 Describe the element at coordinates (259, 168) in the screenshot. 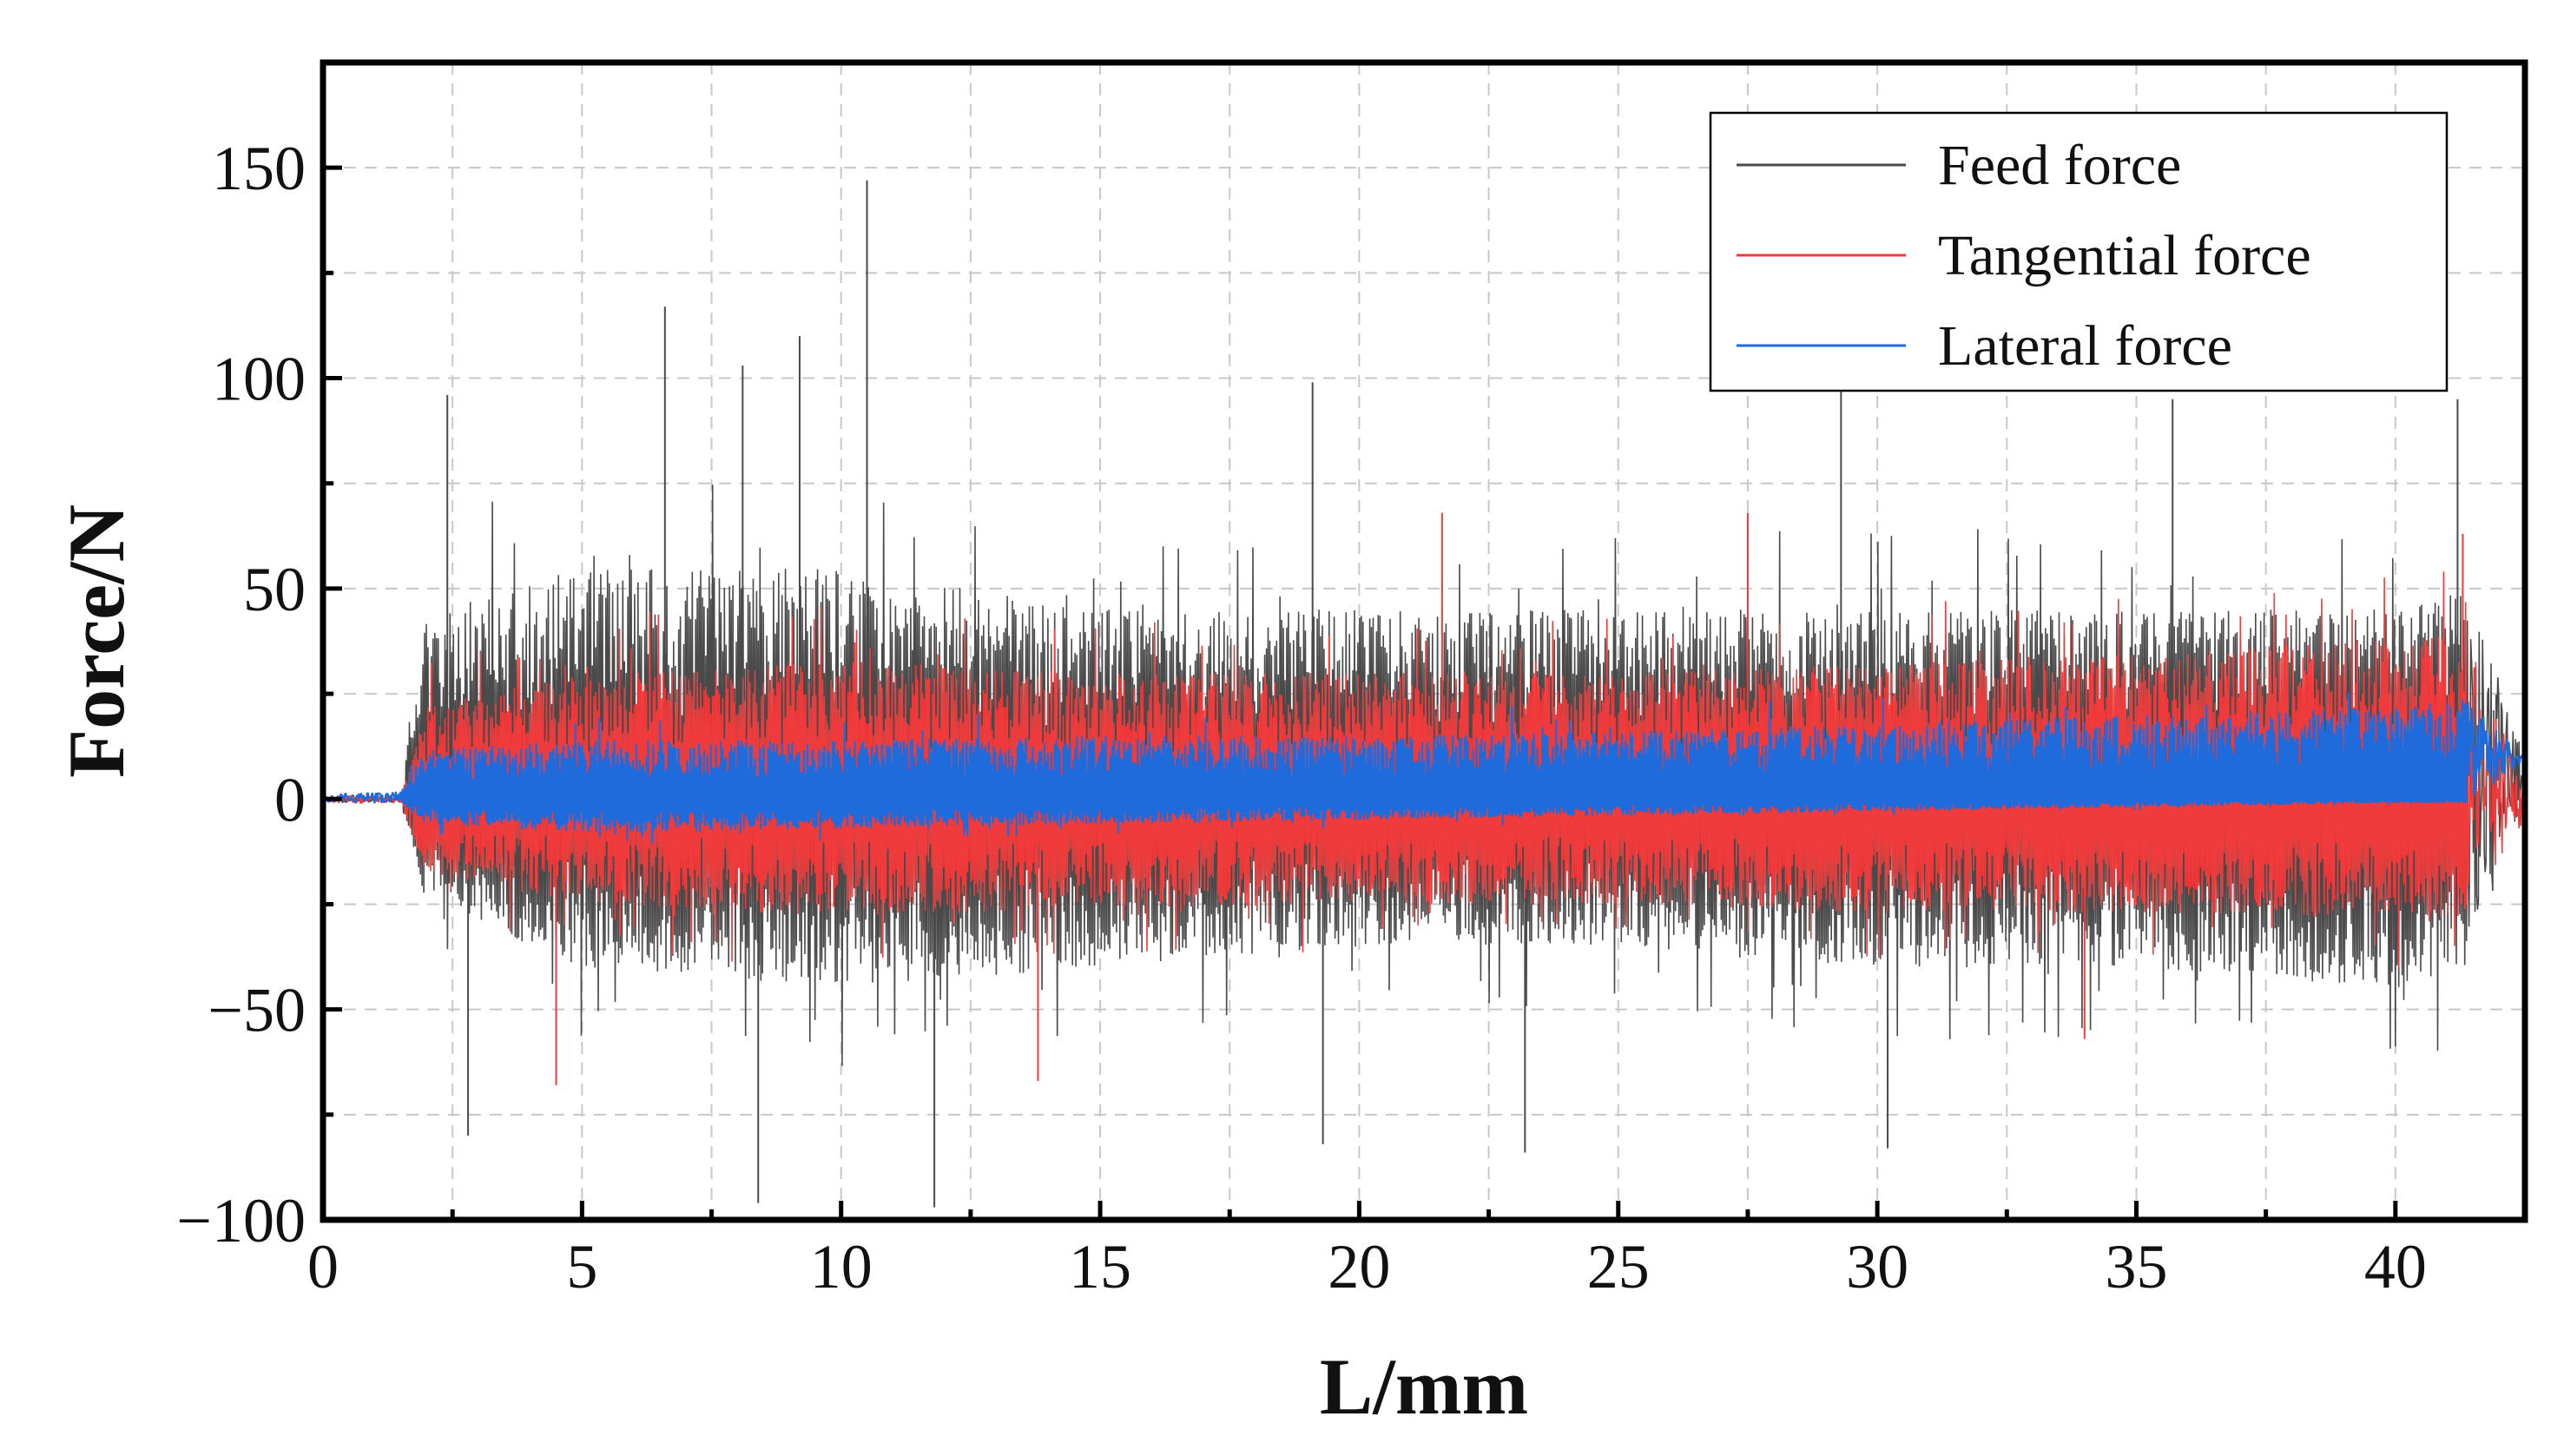

I see `y-tick-label: 150` at that location.